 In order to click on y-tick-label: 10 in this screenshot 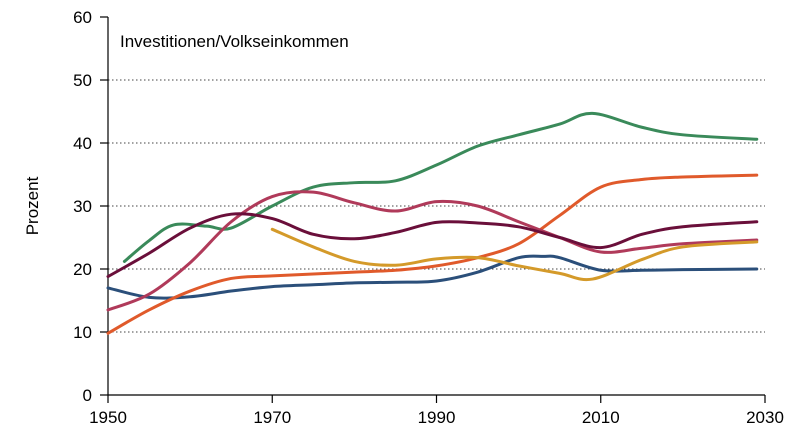, I will do `click(82, 332)`.